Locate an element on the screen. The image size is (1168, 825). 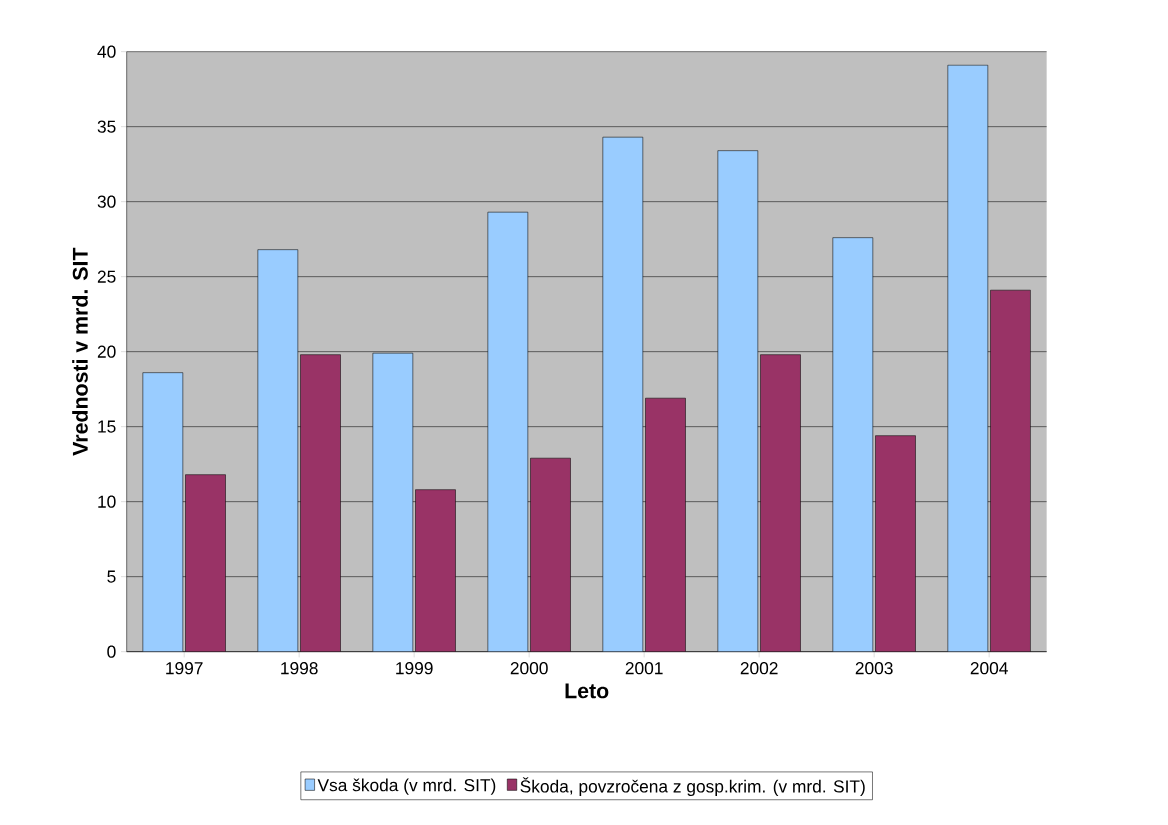
x-tick-label: 2003 is located at coordinates (874, 668).